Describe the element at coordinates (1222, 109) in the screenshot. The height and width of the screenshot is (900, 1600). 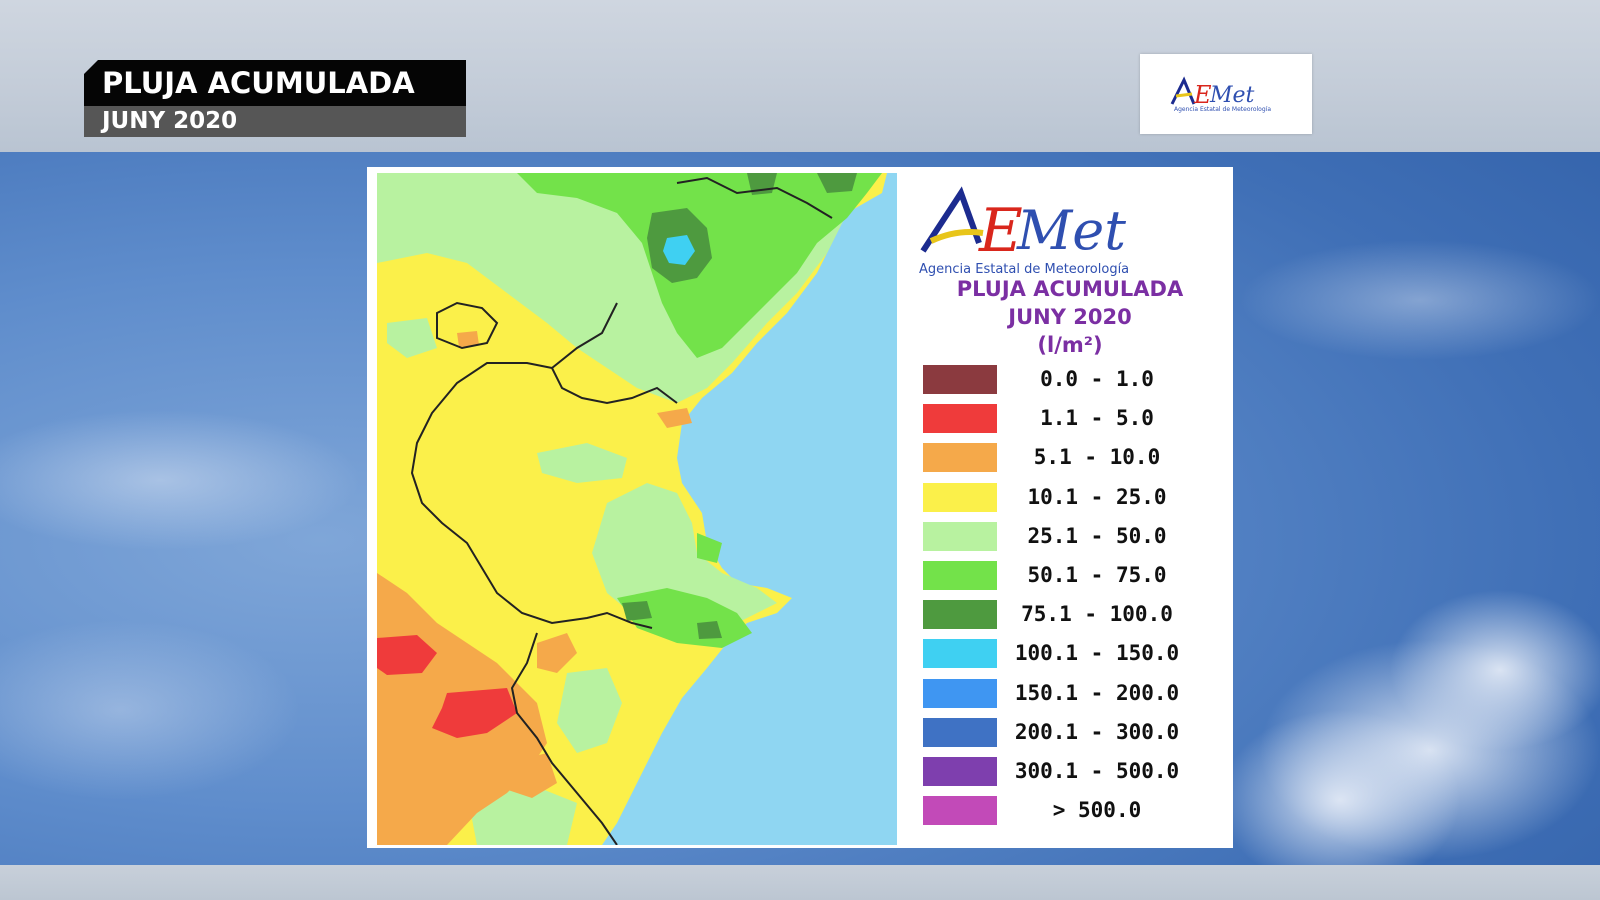
I see `logo-agency-text: Agencia Estatal de Meteorología` at that location.